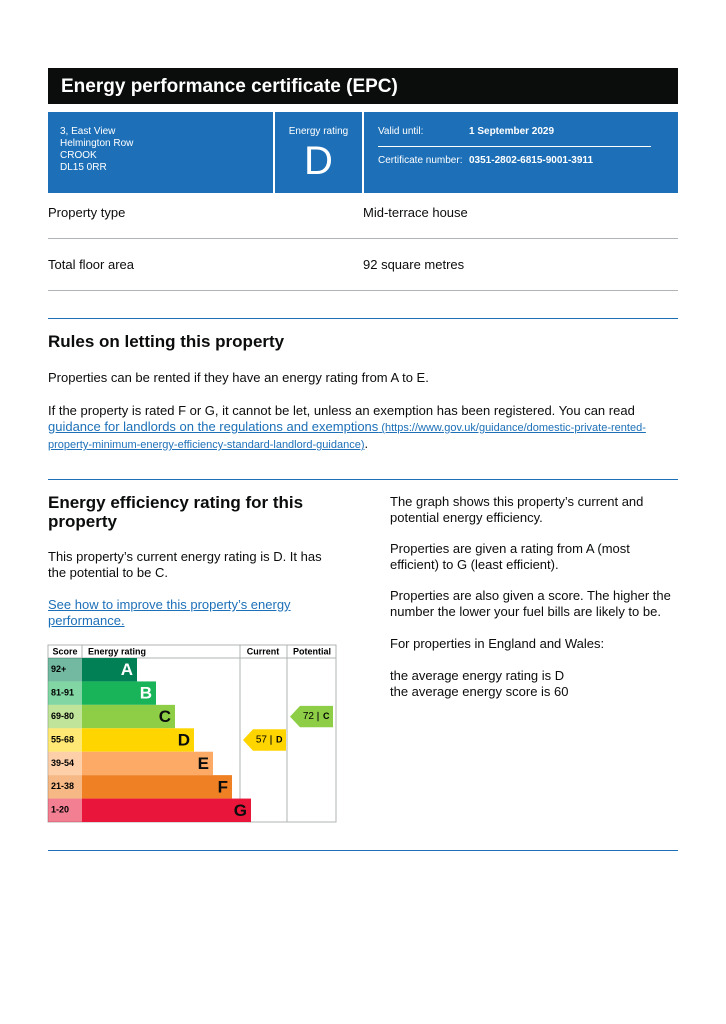  Describe the element at coordinates (415, 212) in the screenshot. I see `property-value: Mid-terrace house` at that location.